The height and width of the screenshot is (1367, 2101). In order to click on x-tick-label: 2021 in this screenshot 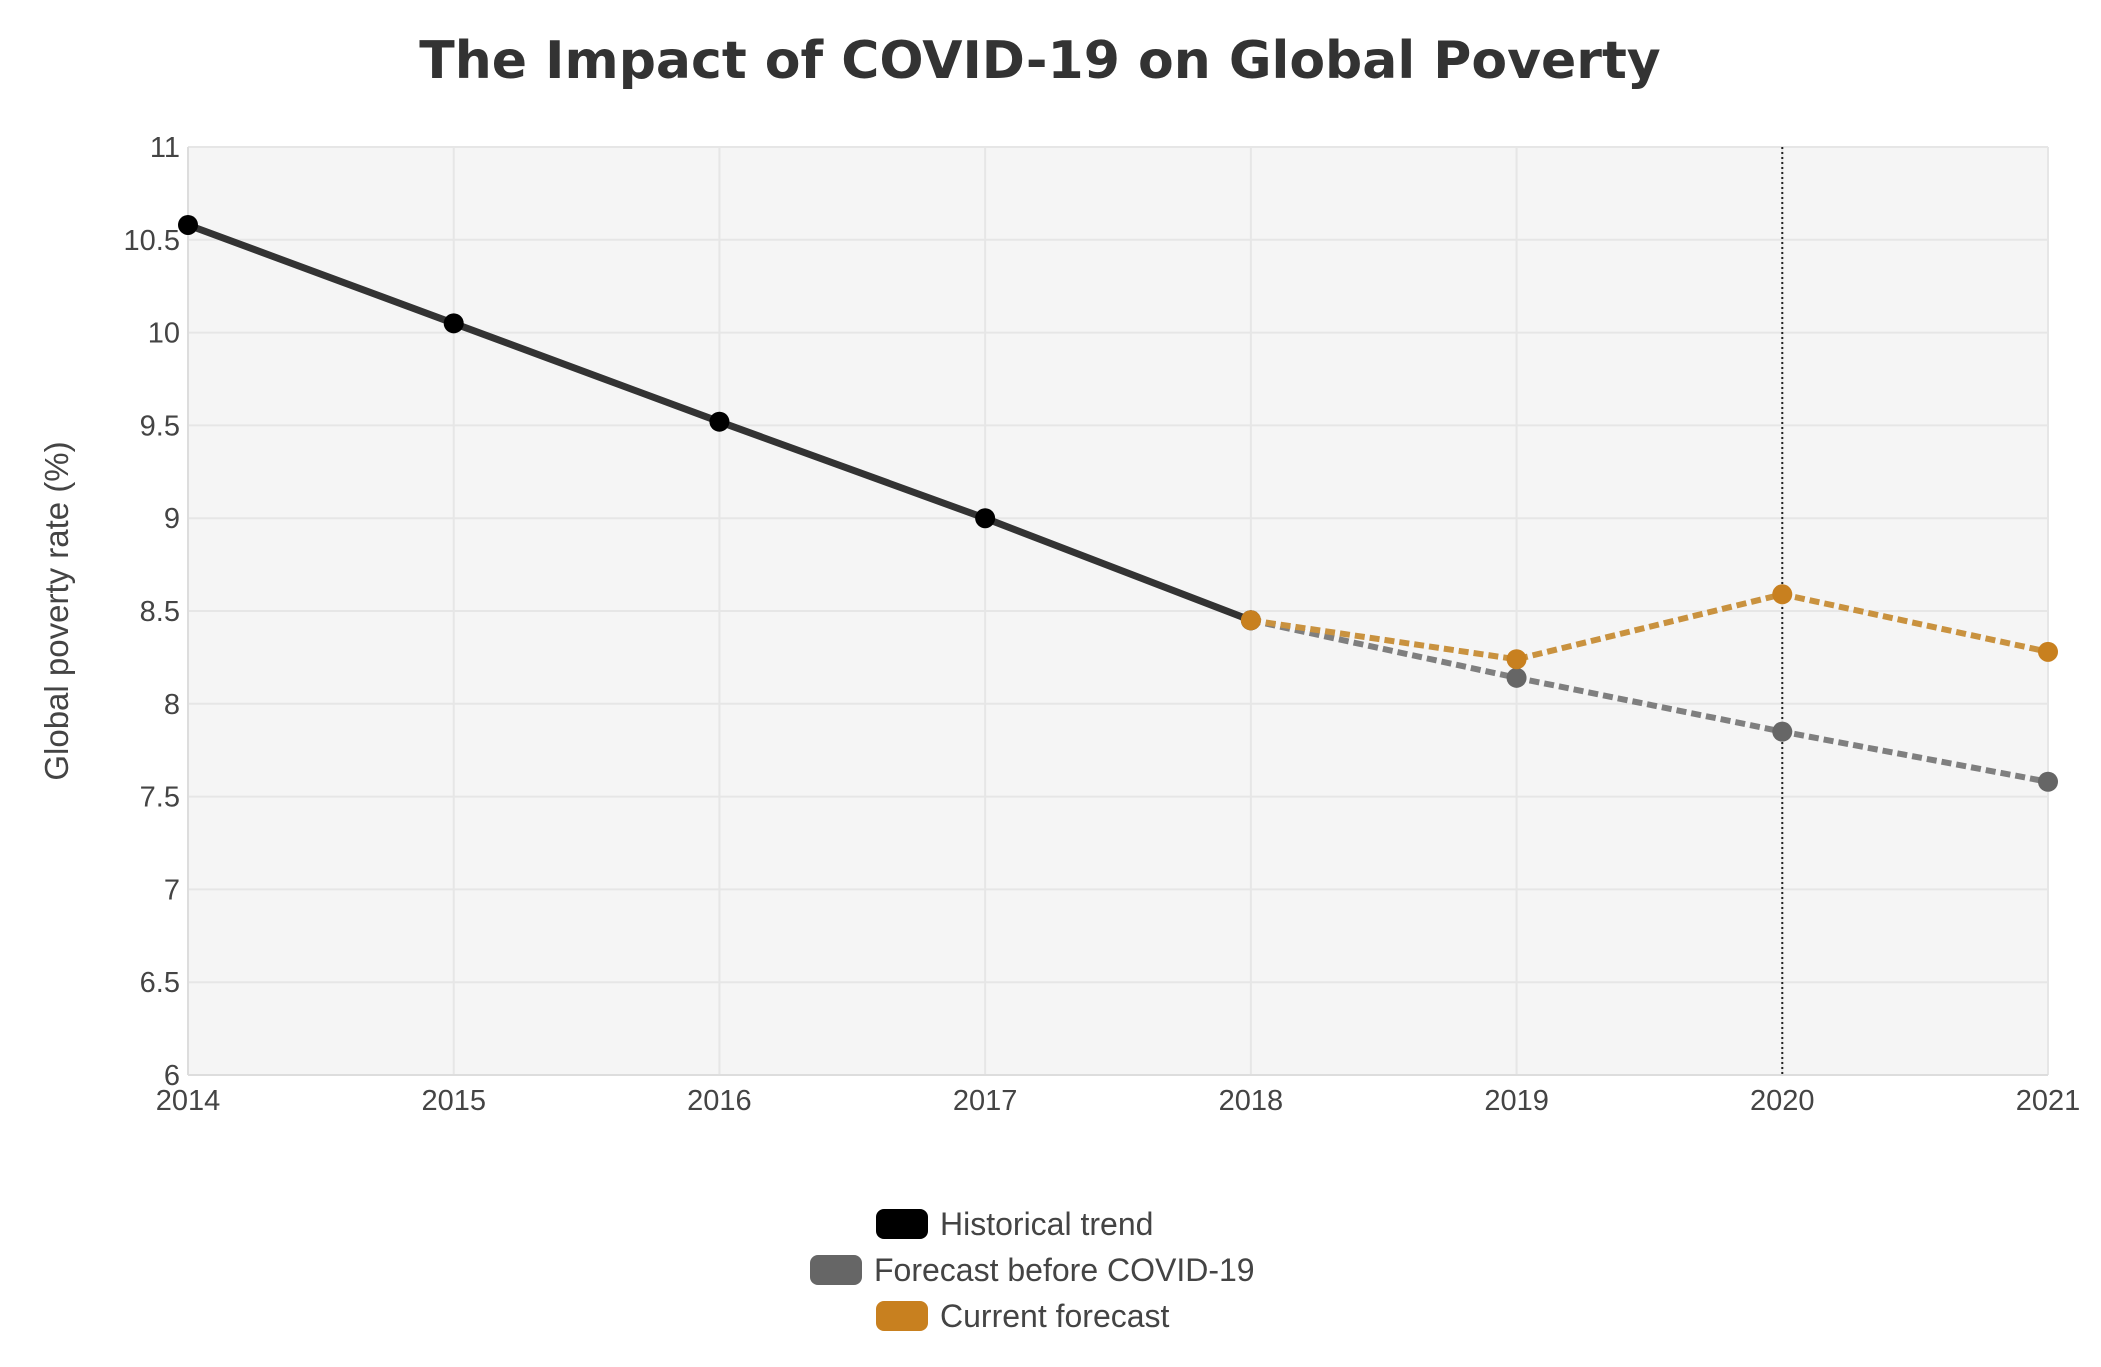, I will do `click(2048, 1101)`.